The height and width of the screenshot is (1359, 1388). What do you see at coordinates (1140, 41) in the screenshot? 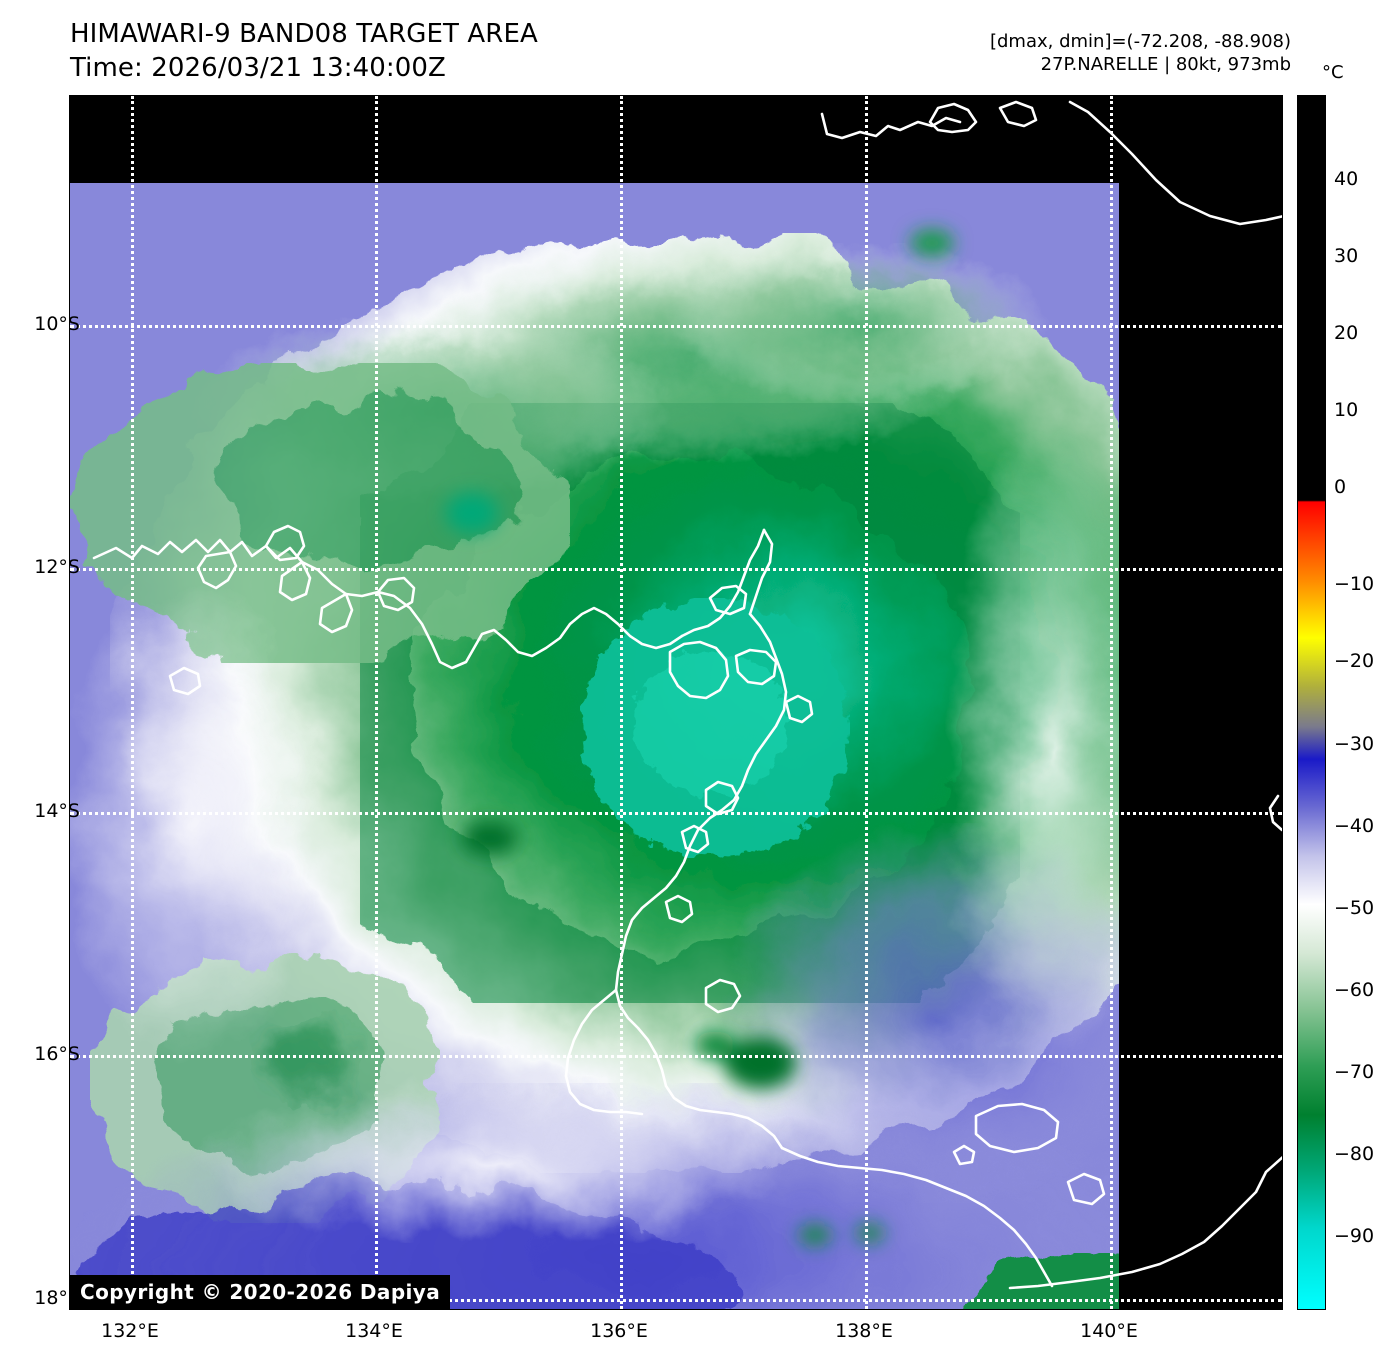
I see `dmax-dmin-label: [dmax, dmin]=(-72.208, -88.908)` at bounding box center [1140, 41].